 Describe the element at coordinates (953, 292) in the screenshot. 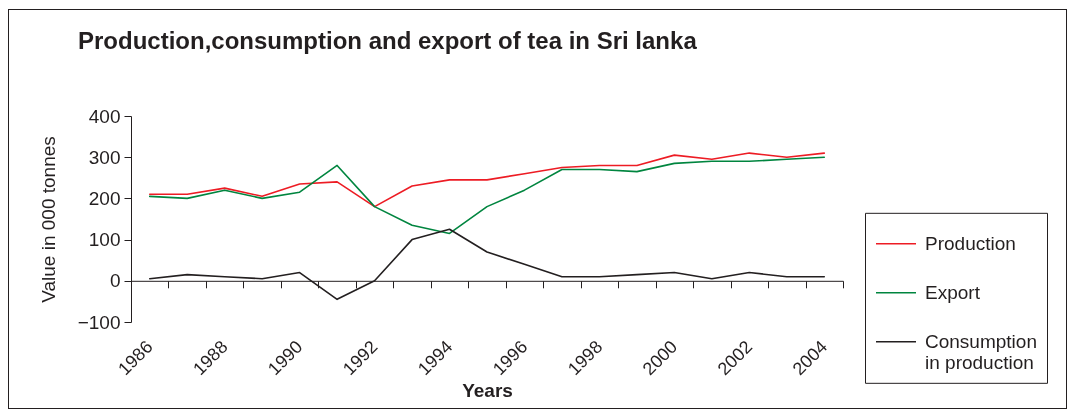

I see `legend-label: Export` at that location.